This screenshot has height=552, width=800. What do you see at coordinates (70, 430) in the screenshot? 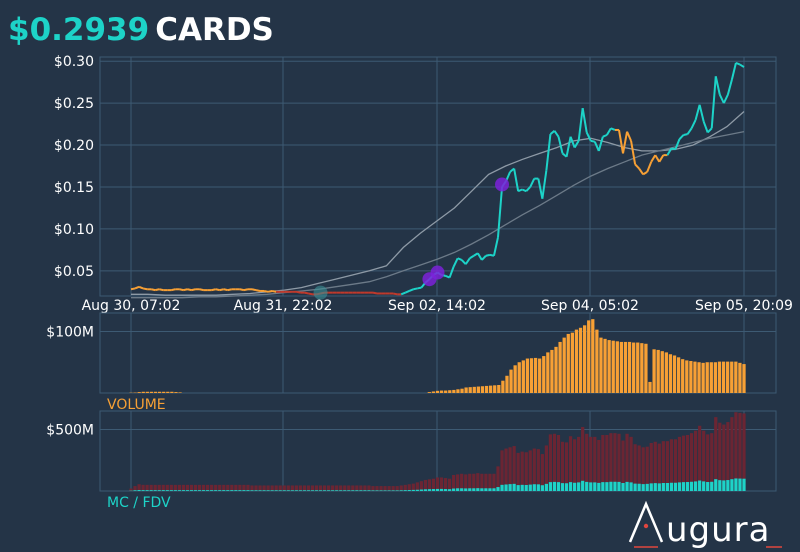
I see `mc-fdv-y-tick-label: $500M` at bounding box center [70, 430].